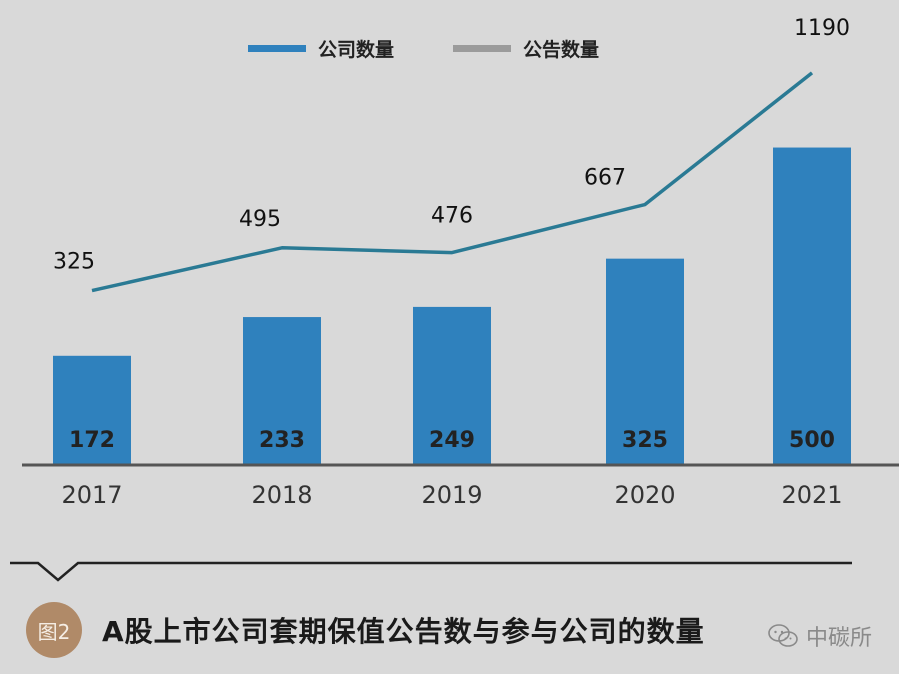  What do you see at coordinates (605, 178) in the screenshot?
I see `line-label-2020: 667` at bounding box center [605, 178].